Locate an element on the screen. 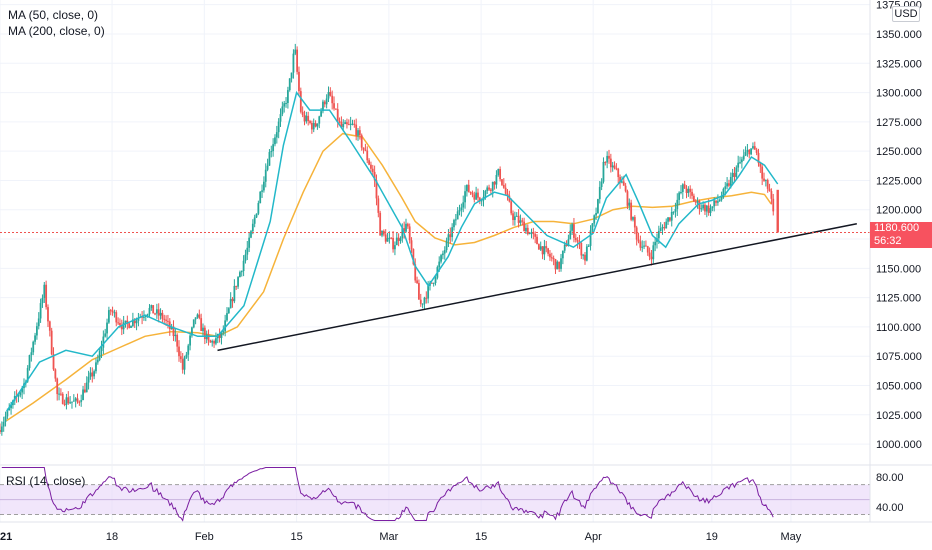 This screenshot has width=932, height=550. currency-badge: USD is located at coordinates (906, 14).